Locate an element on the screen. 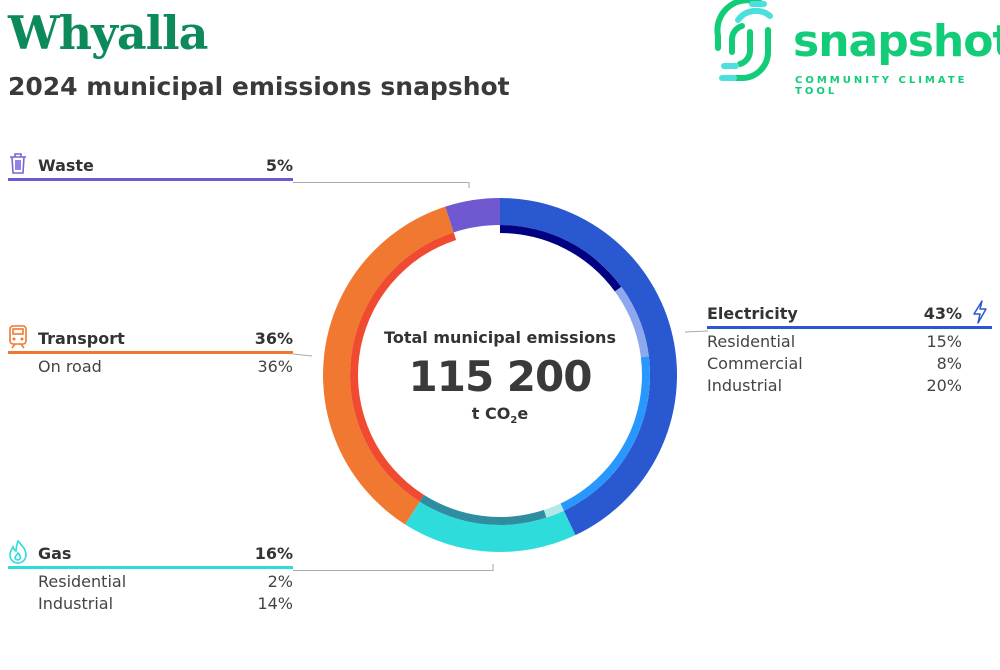 This screenshot has width=1000, height=670. legend-transport: Transport 36% On road 36% is located at coordinates (150, 350).